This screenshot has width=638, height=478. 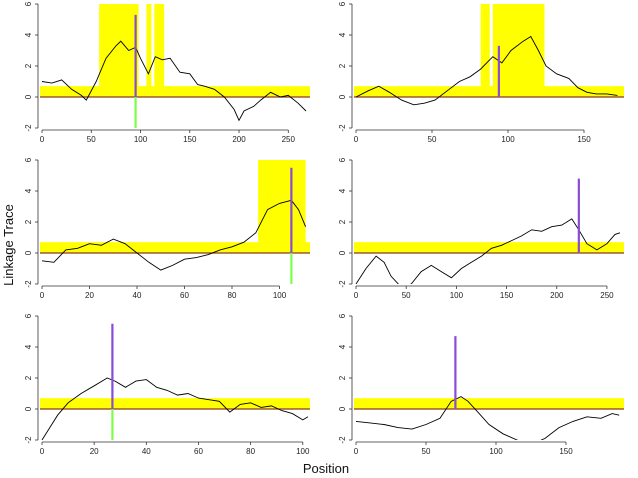 I want to click on panel-bottom-right: -2 0 2 4 6 0 50 100 150, so click(x=481, y=384).